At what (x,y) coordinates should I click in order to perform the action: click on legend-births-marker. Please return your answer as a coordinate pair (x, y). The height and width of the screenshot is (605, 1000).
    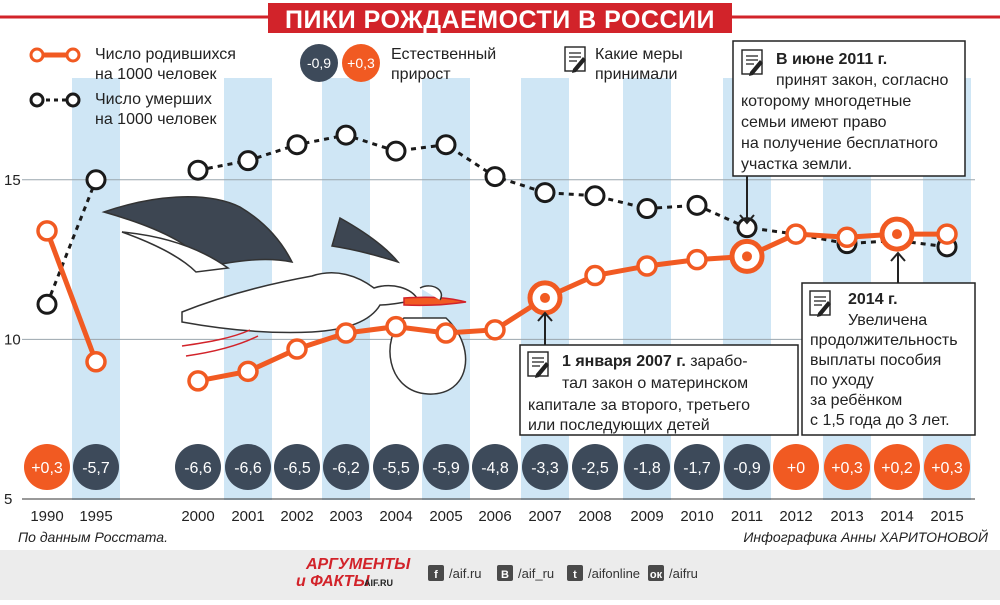
    Looking at the image, I should click on (55, 55).